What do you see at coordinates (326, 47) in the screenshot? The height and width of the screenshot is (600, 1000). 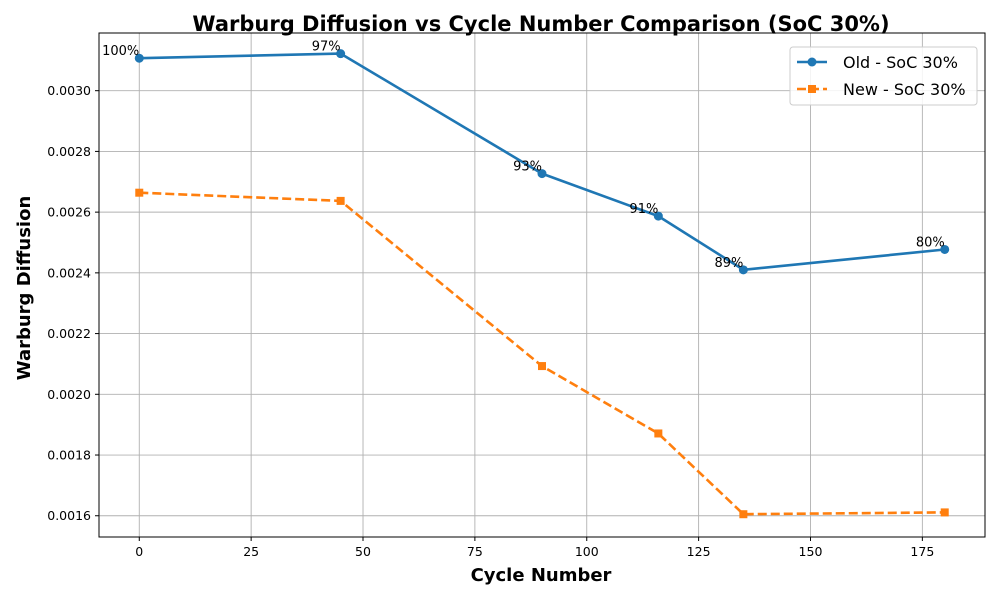 I see `point-annotation: 97%` at bounding box center [326, 47].